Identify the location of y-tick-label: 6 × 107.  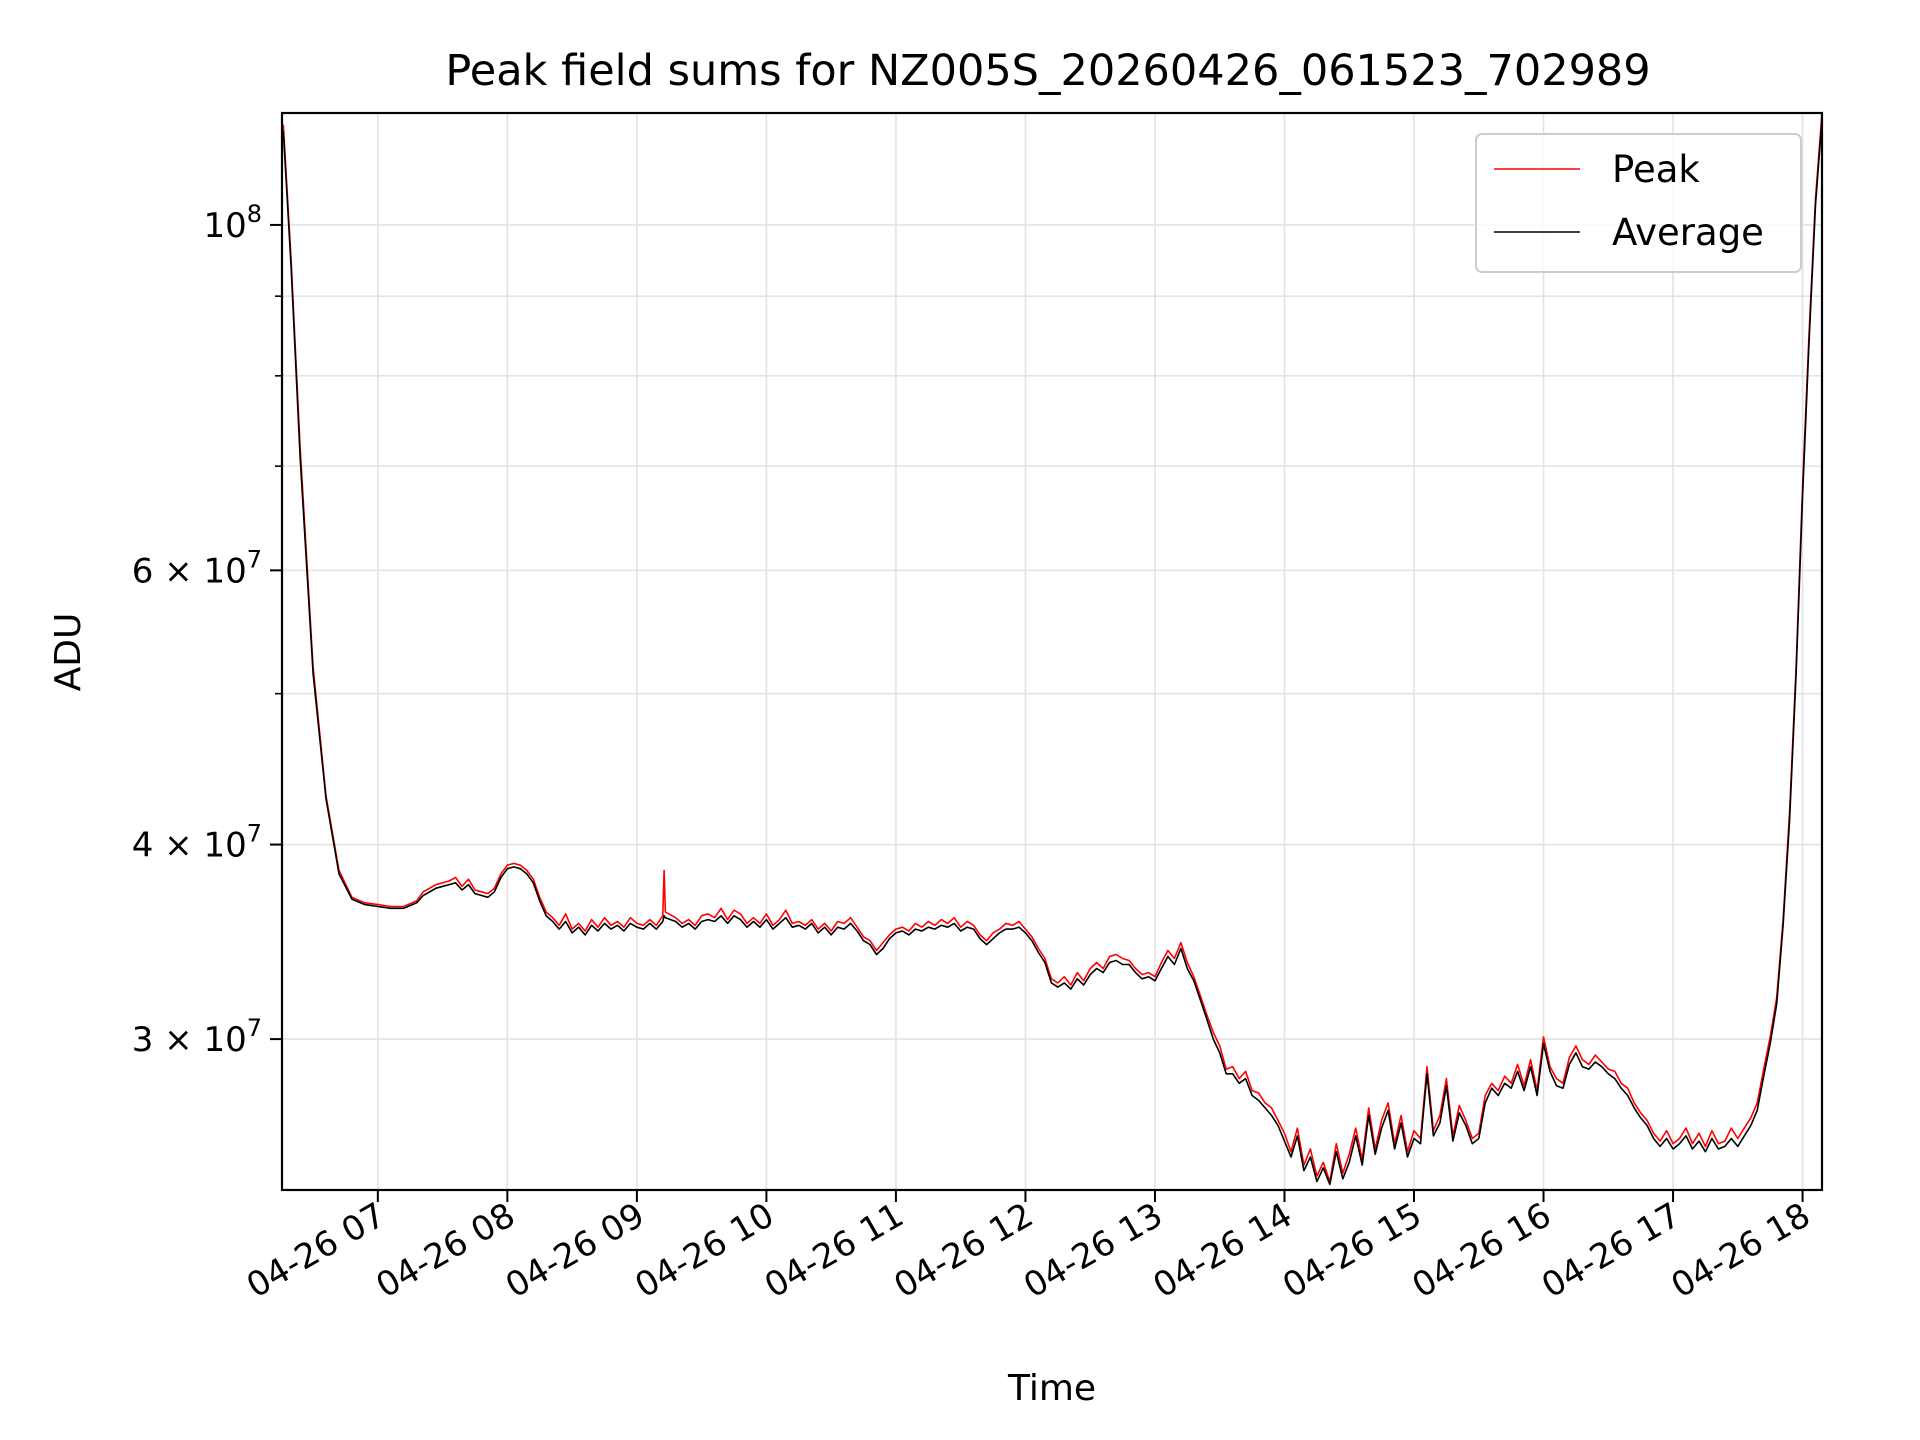
(197, 568).